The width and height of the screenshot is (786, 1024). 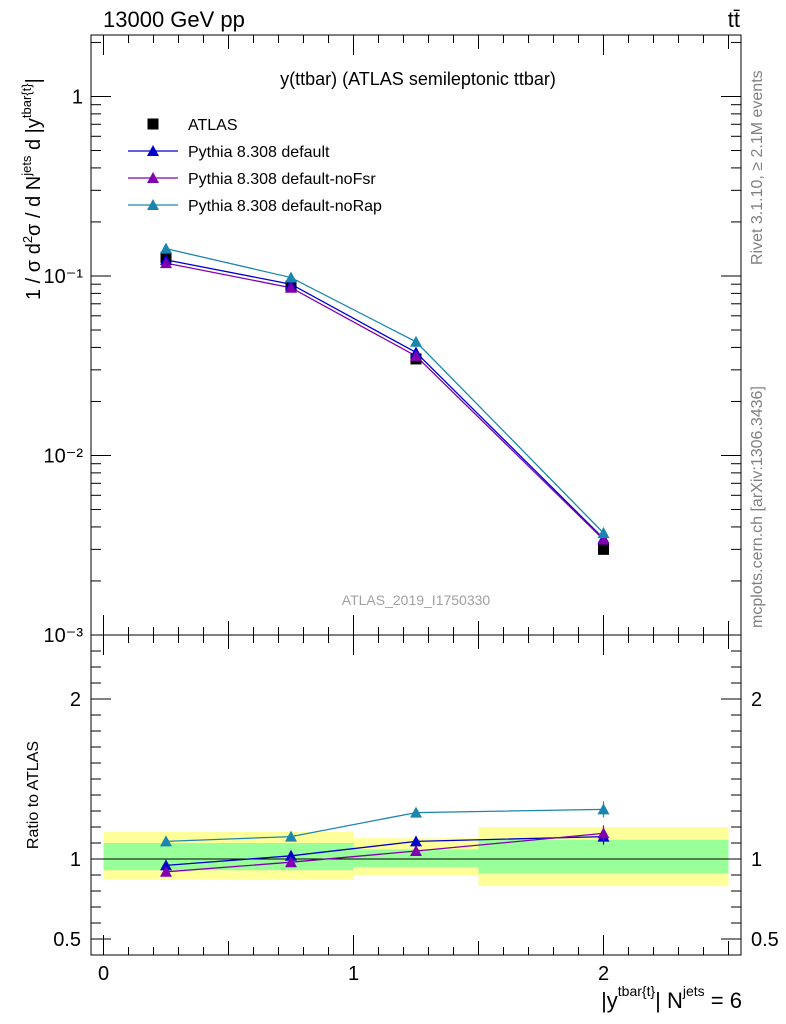 I want to click on ratio-y-axis-label: Ratio to ATLAS, so click(x=33, y=795).